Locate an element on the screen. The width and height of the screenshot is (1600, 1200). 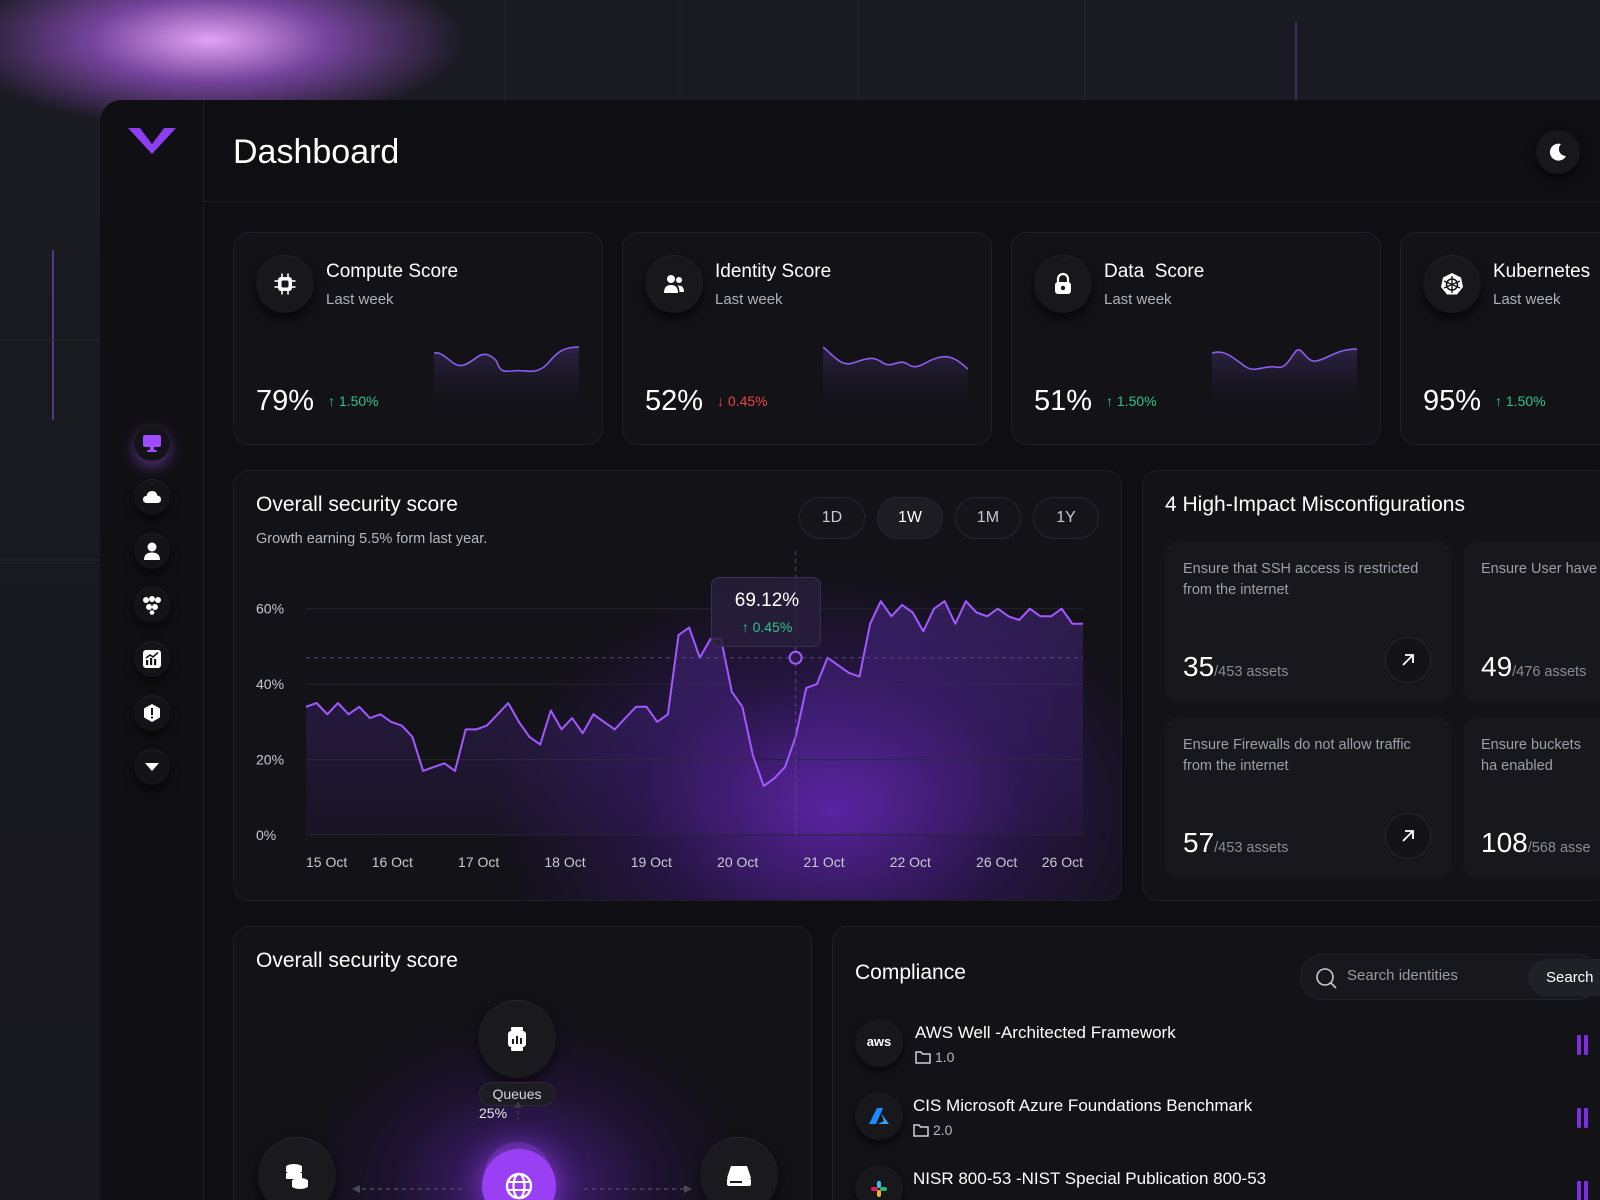
database-node is located at coordinates (297, 1168).